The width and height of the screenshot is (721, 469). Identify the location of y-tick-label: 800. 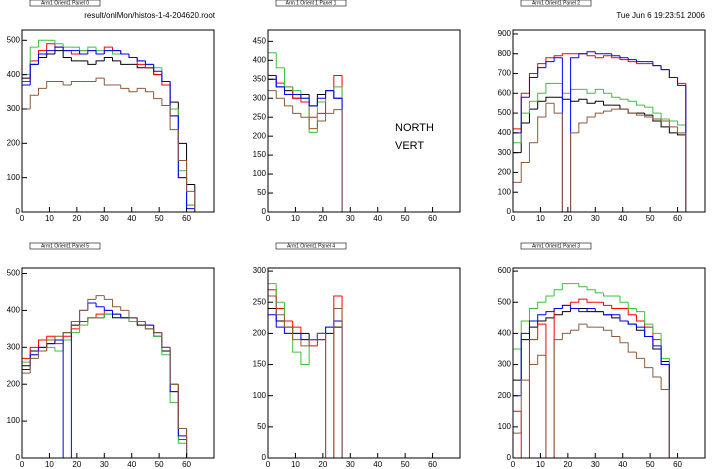
(505, 53).